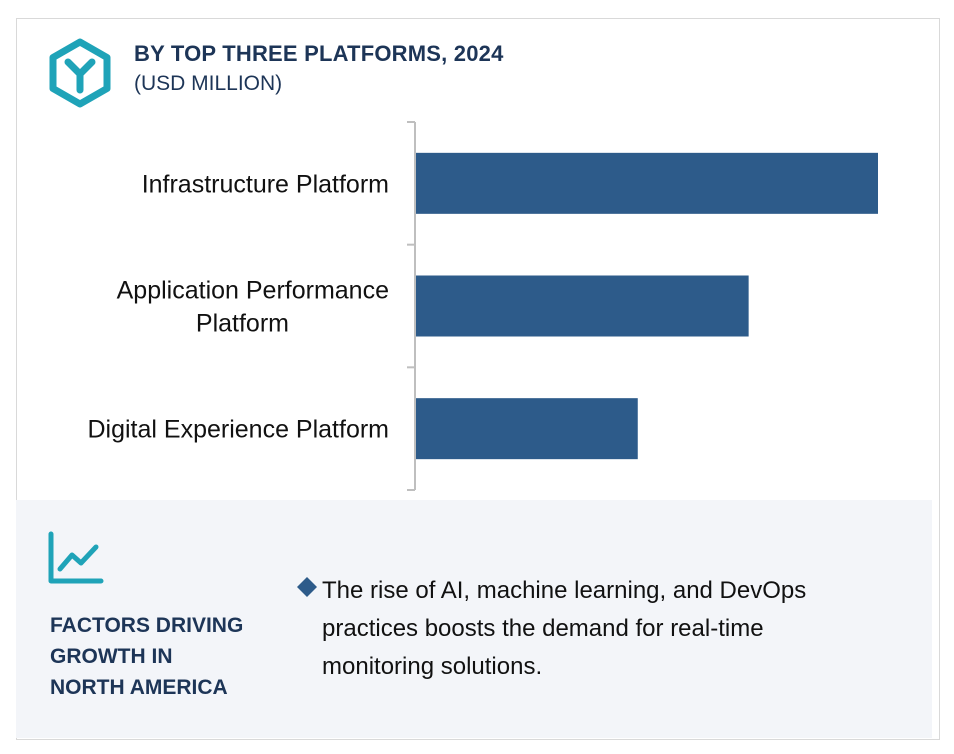  What do you see at coordinates (208, 83) in the screenshot?
I see `chart-subtitle: (USD MILLION)` at bounding box center [208, 83].